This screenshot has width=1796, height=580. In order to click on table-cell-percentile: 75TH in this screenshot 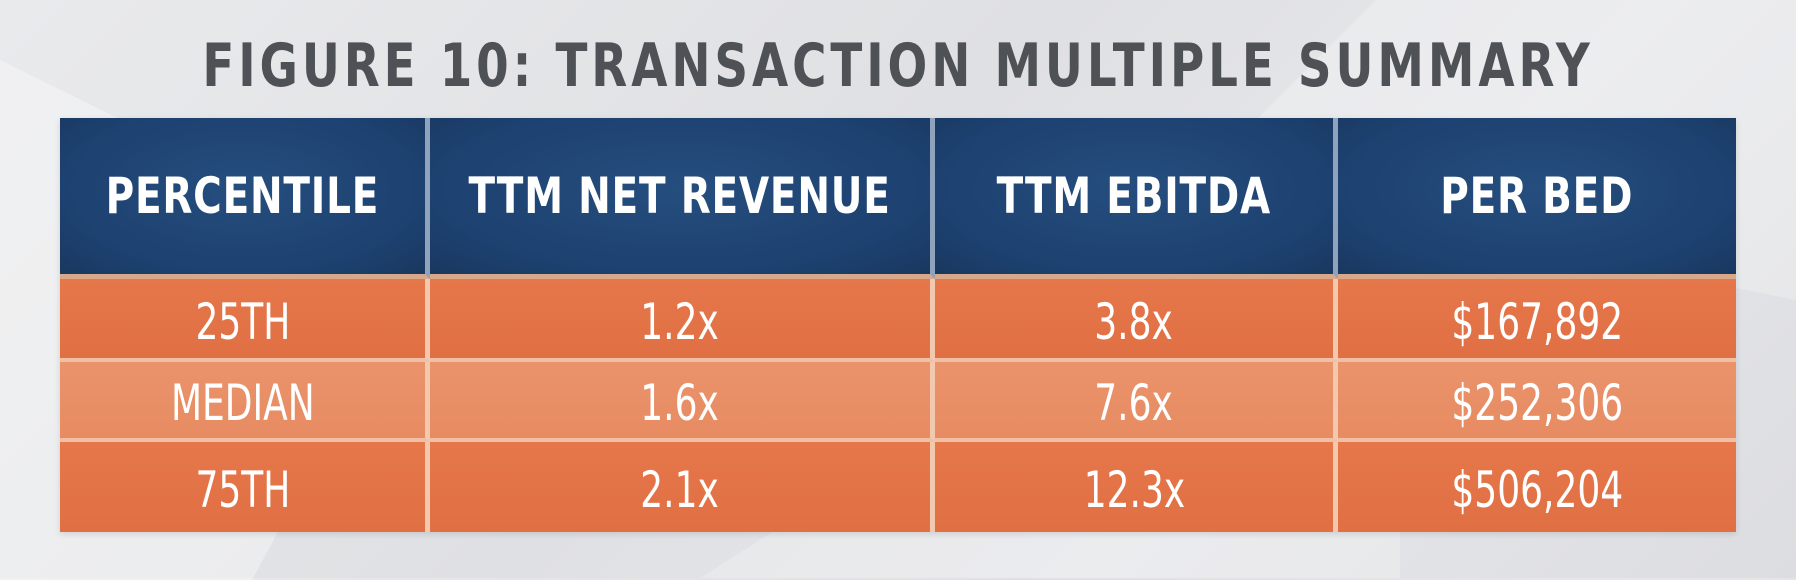, I will do `click(245, 487)`.